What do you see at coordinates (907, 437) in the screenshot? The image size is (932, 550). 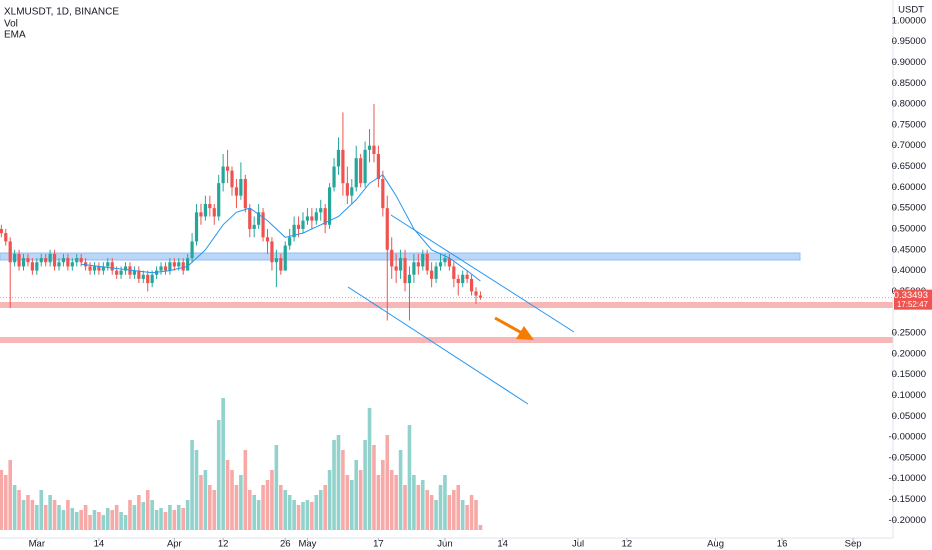 I see `y-tick-label: -0.00000` at bounding box center [907, 437].